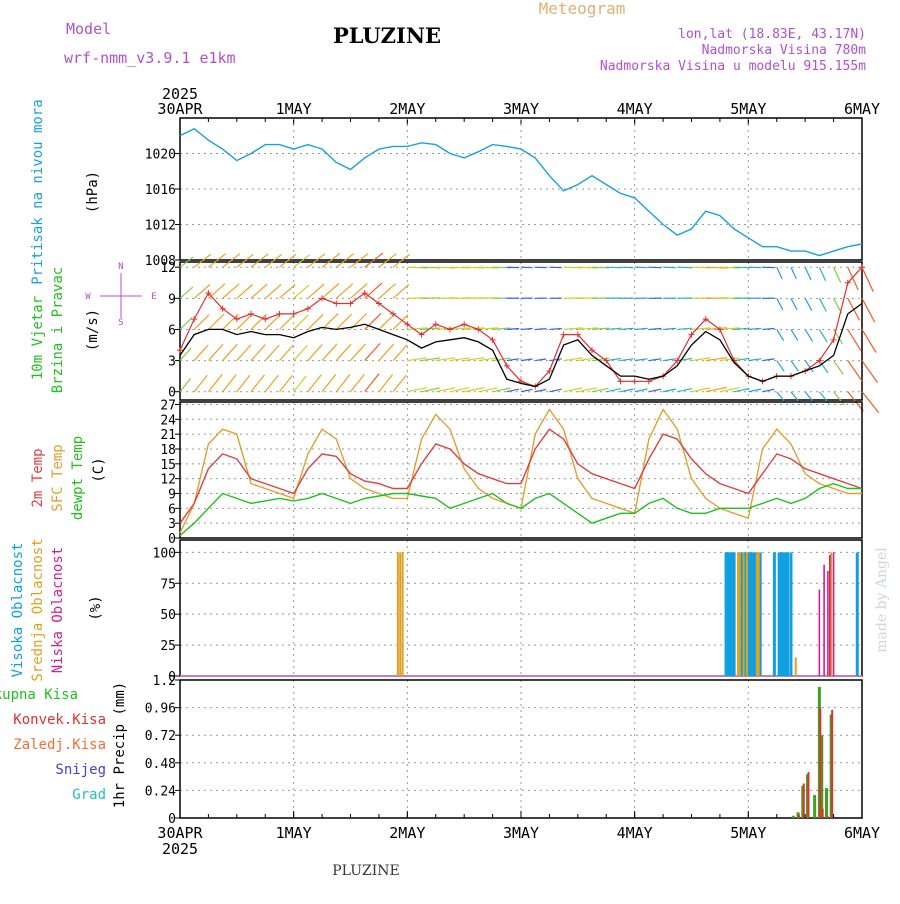 The height and width of the screenshot is (904, 900). I want to click on cloud-ytick-label: 100, so click(164, 553).